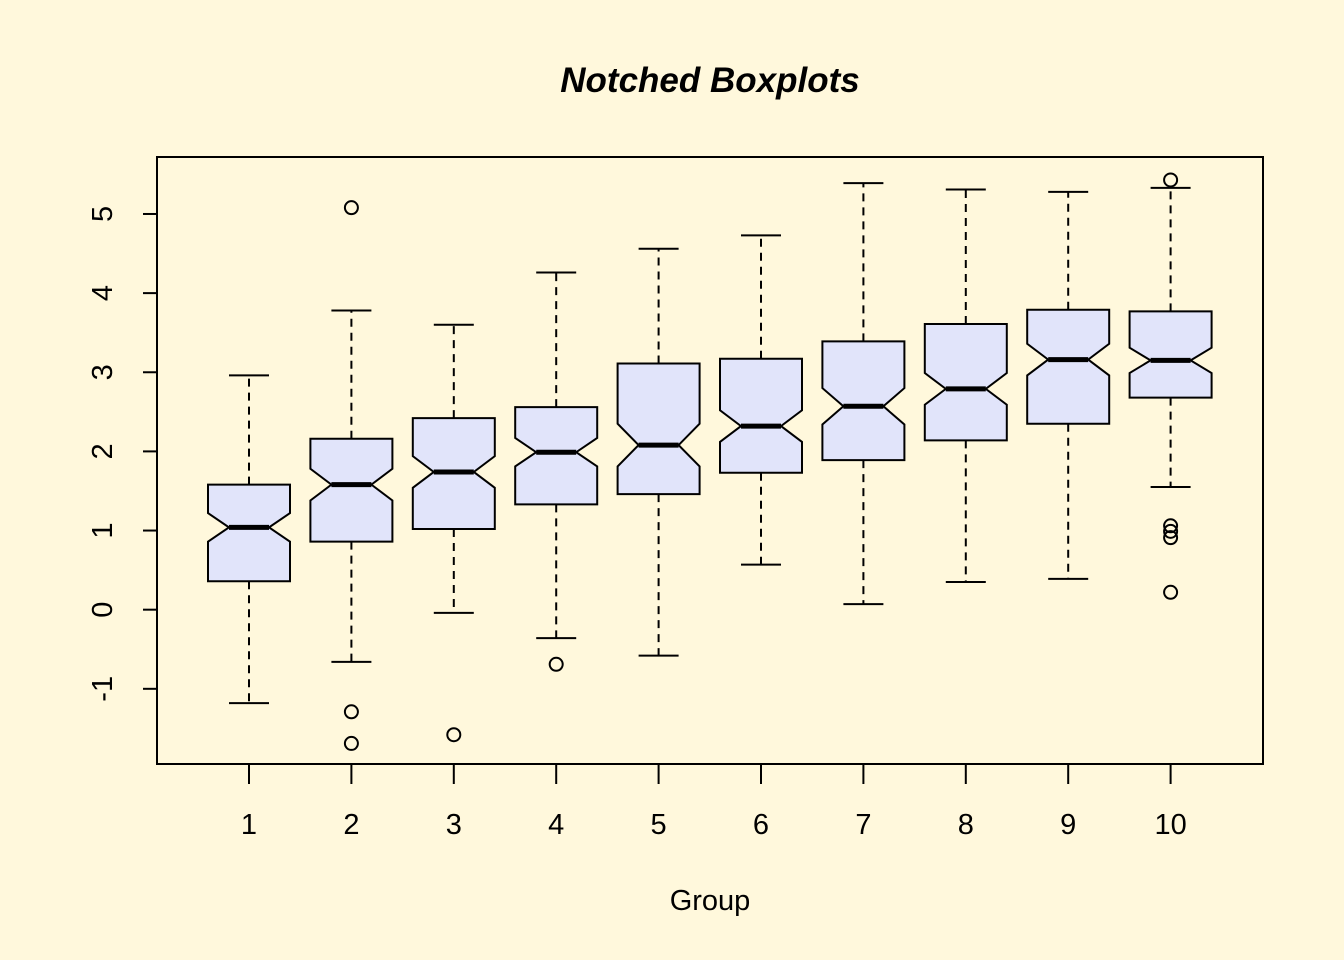  I want to click on x-tick-label: 4, so click(556, 825).